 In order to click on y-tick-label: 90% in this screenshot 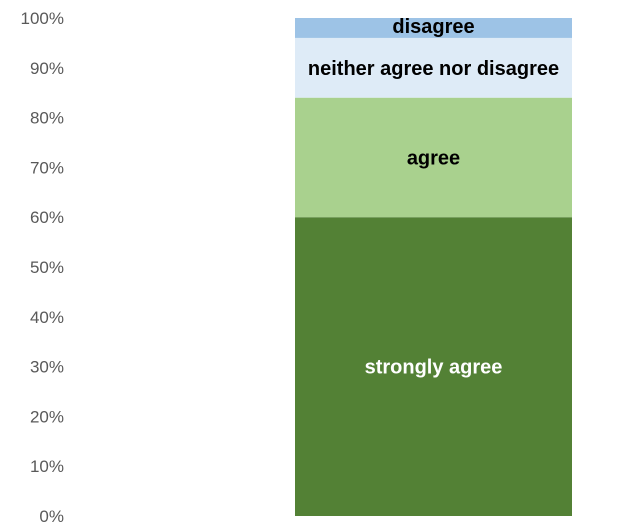, I will do `click(47, 68)`.